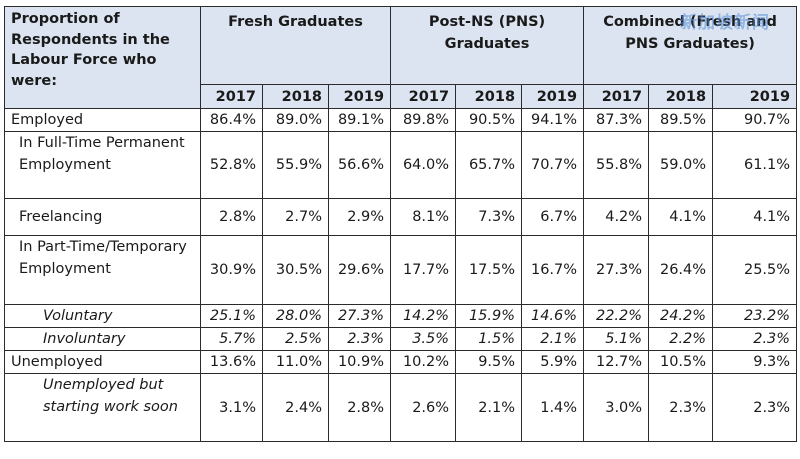  Describe the element at coordinates (489, 120) in the screenshot. I see `value-cell: 90.5%` at that location.